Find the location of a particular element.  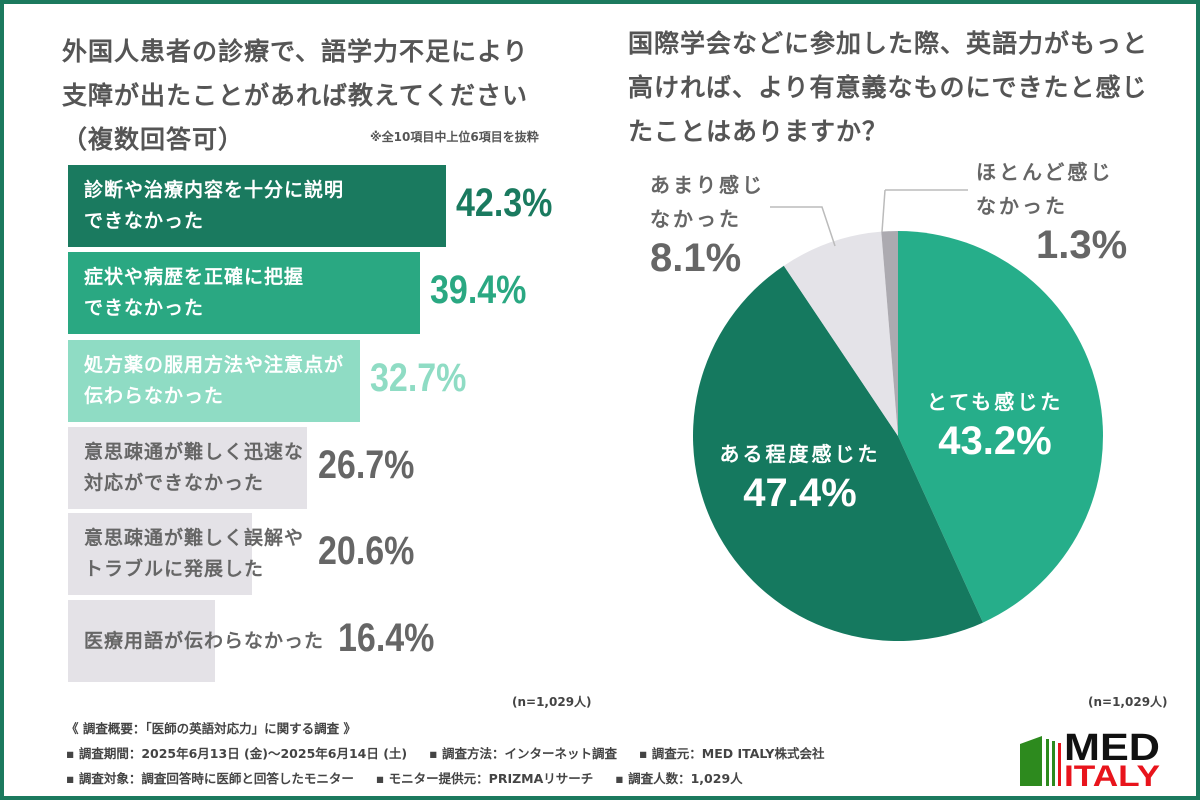

bar-label-line: 処方薬の服用方法や注意点が is located at coordinates (214, 365).